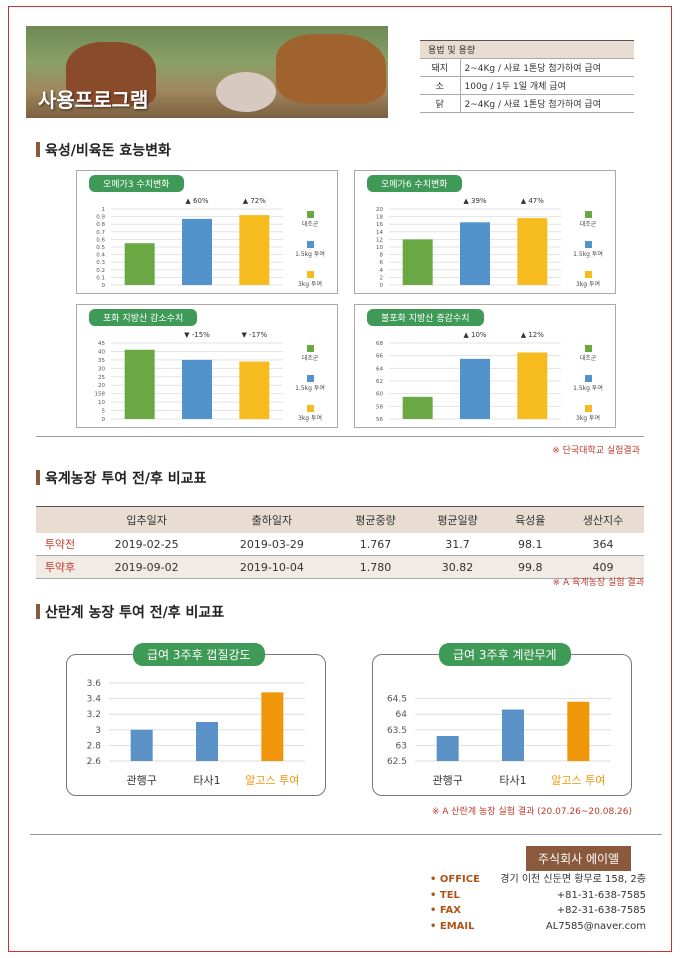  What do you see at coordinates (100, 278) in the screenshot?
I see `tick-label: 0.1` at bounding box center [100, 278].